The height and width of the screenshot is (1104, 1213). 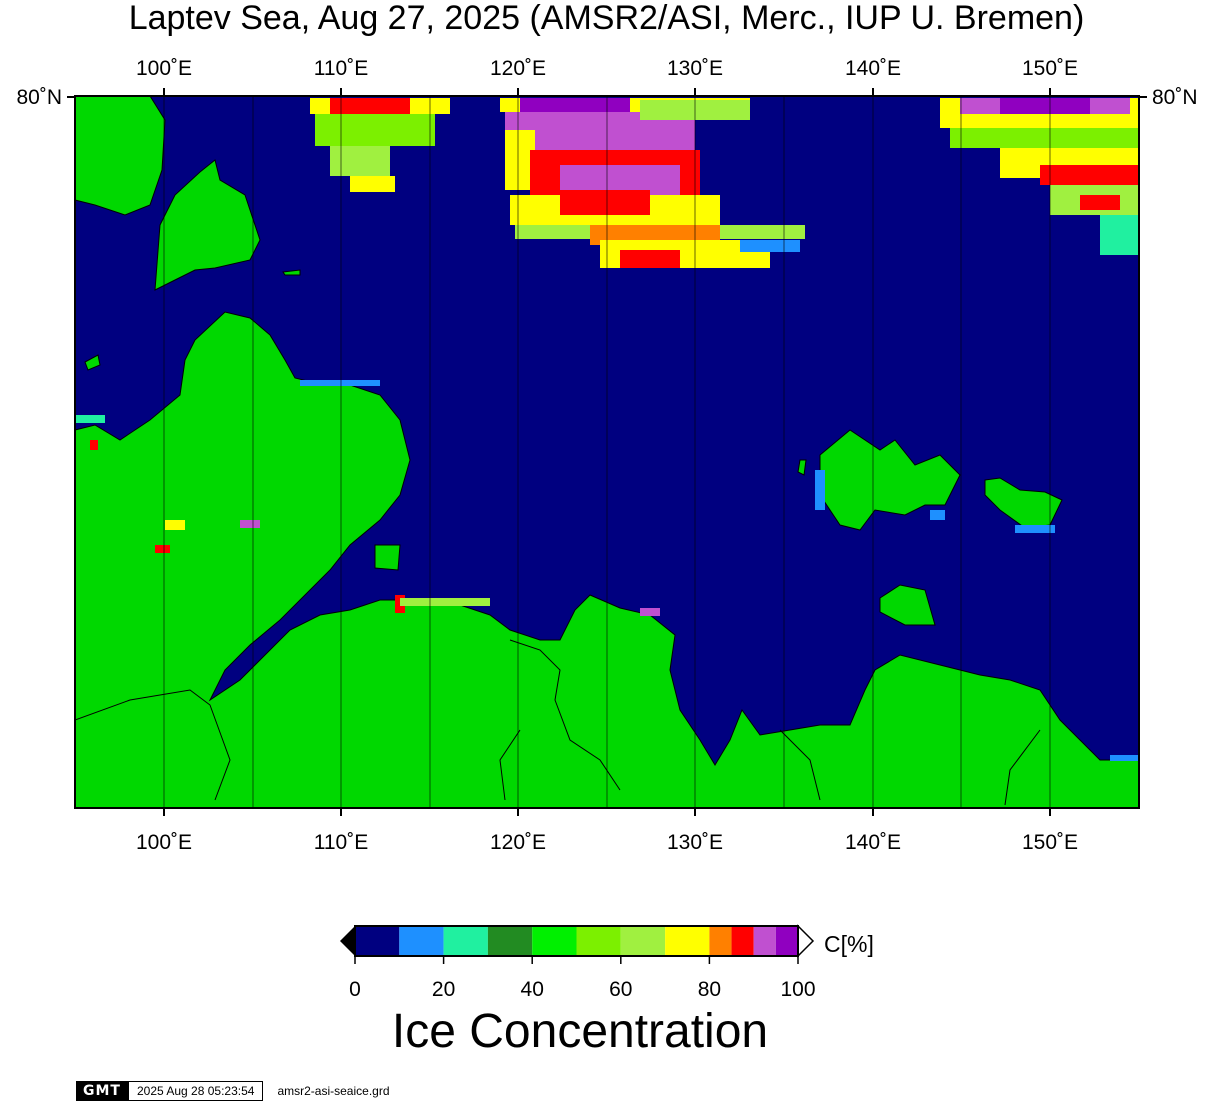 I want to click on lat-label-right: 80˚N, so click(x=1175, y=97).